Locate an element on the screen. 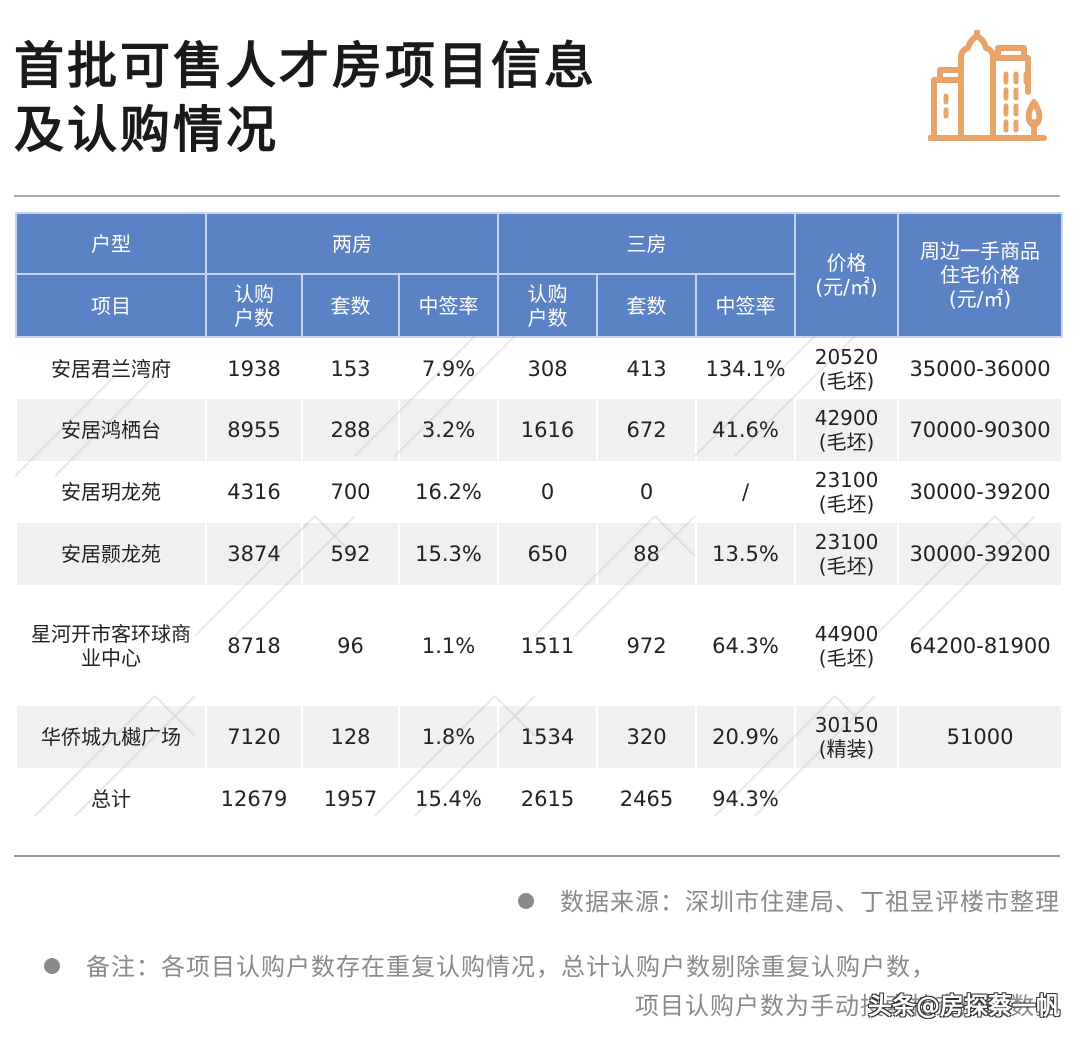 This screenshot has width=1080, height=1046. page-title: 首批可售人才房项目信息 及认购情况 is located at coordinates (305, 98).